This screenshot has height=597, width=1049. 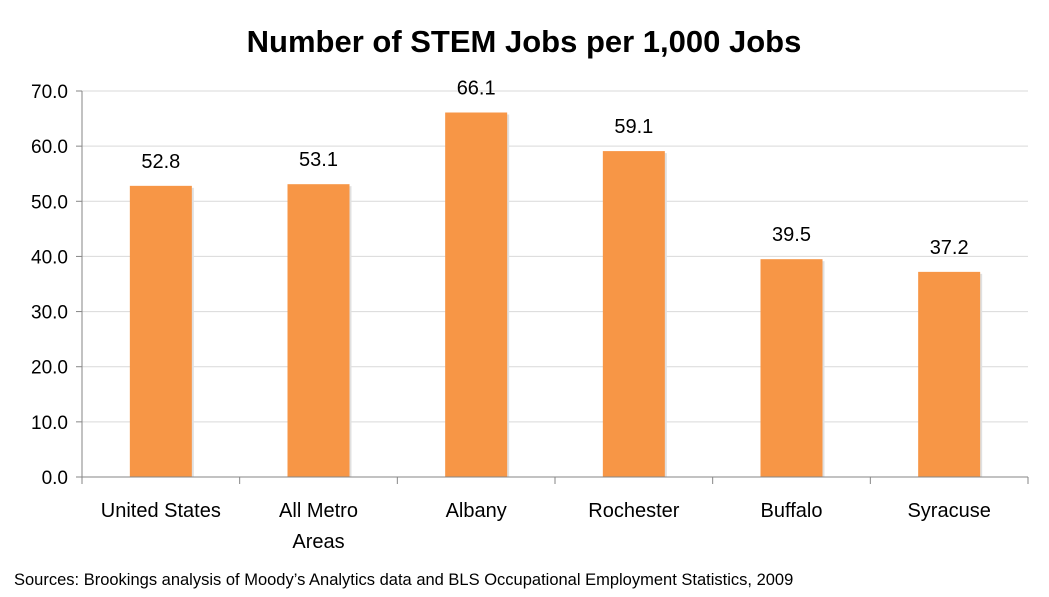 What do you see at coordinates (161, 511) in the screenshot?
I see `x-tick-label: United States` at bounding box center [161, 511].